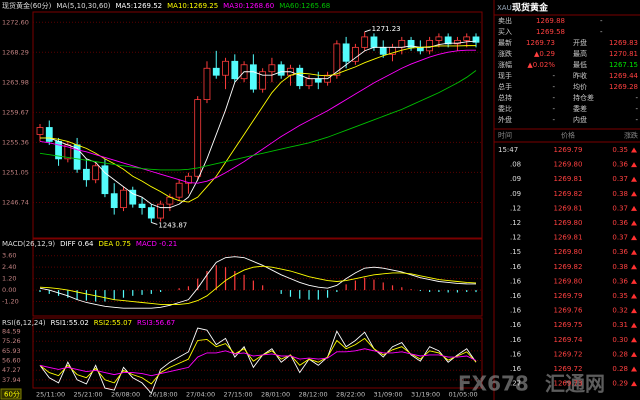  Describe the element at coordinates (505, 42) in the screenshot. I see `quote-label: 最新` at that location.